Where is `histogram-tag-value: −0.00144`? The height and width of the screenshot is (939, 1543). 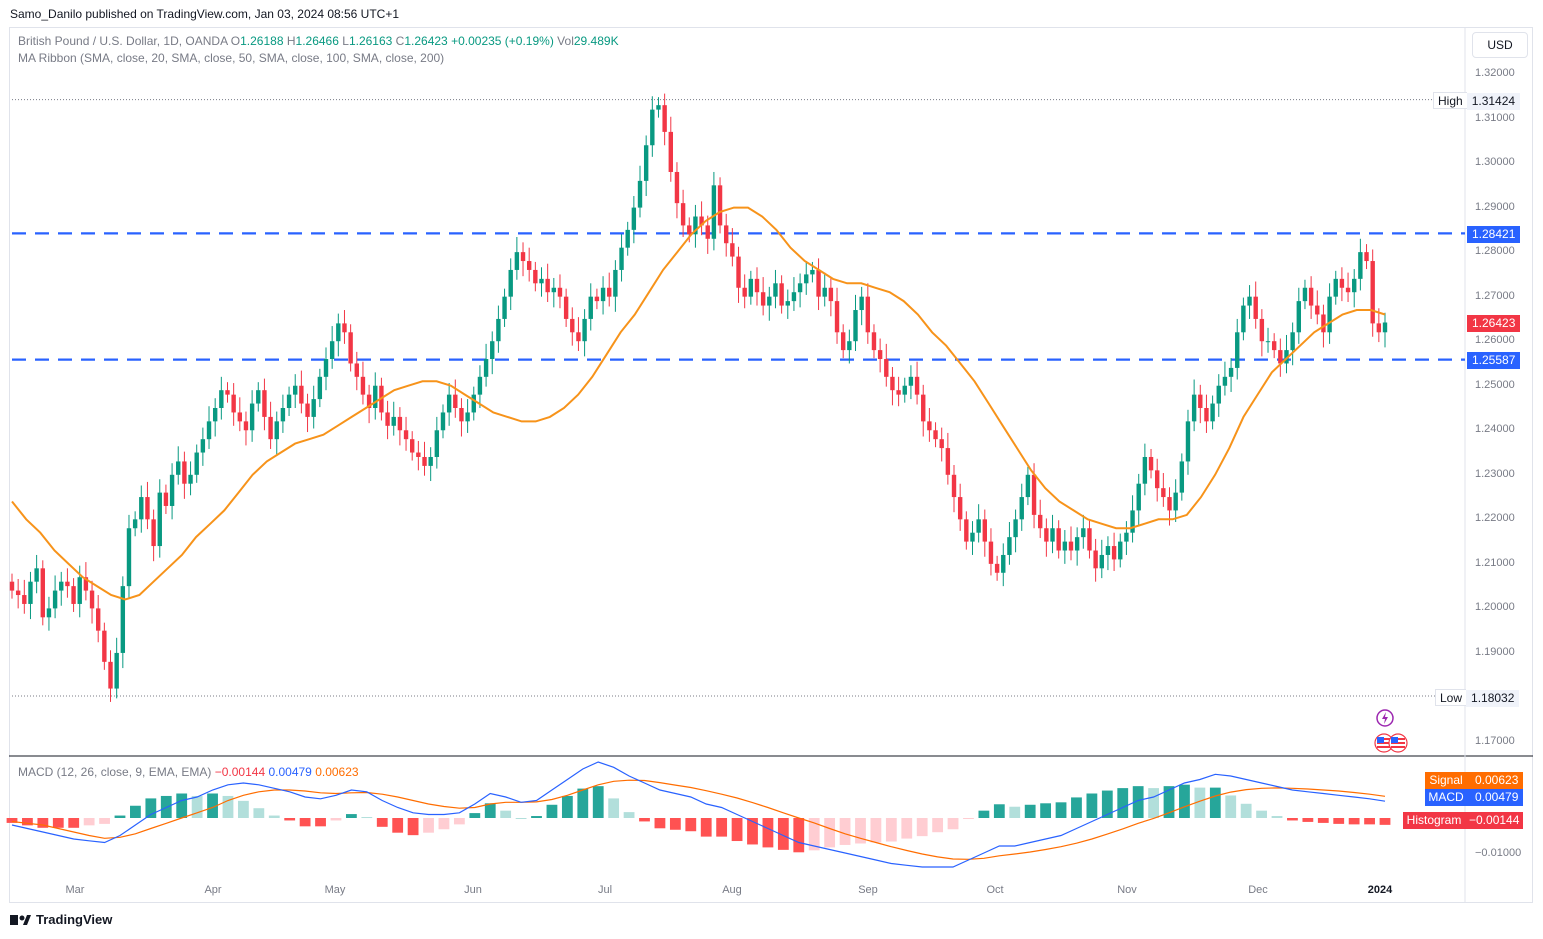
histogram-tag-value: −0.00144 is located at coordinates (1494, 820).